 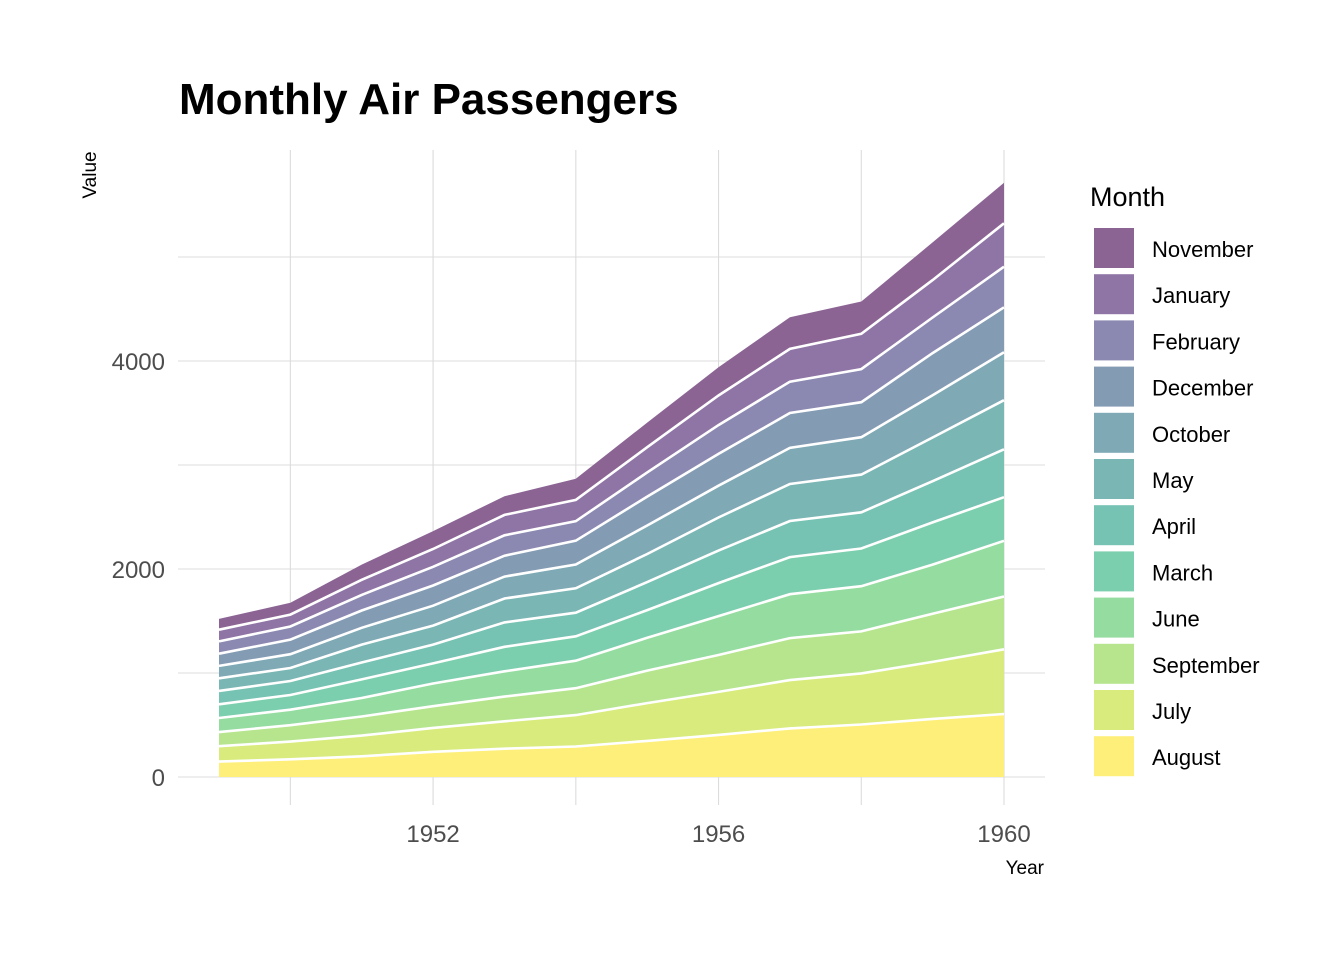 I want to click on legend-label: July, so click(x=1171, y=711).